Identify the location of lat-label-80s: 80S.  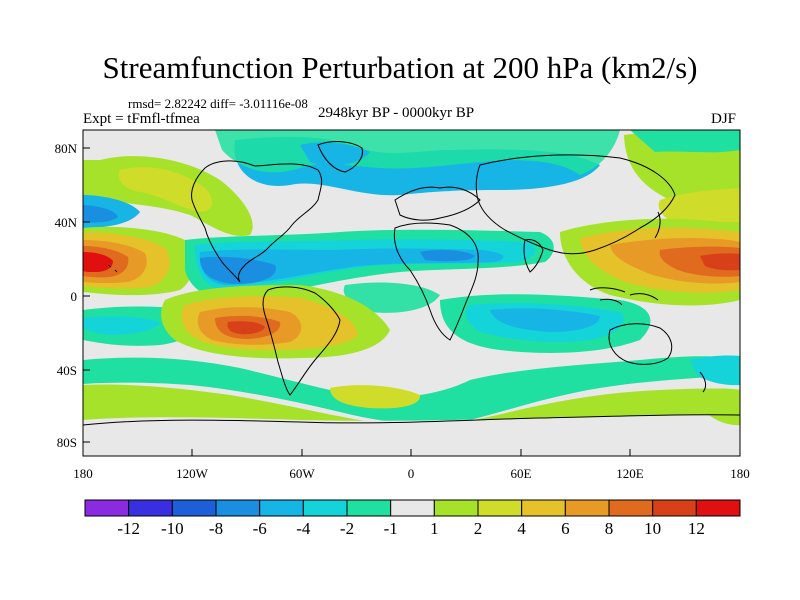
(67, 442).